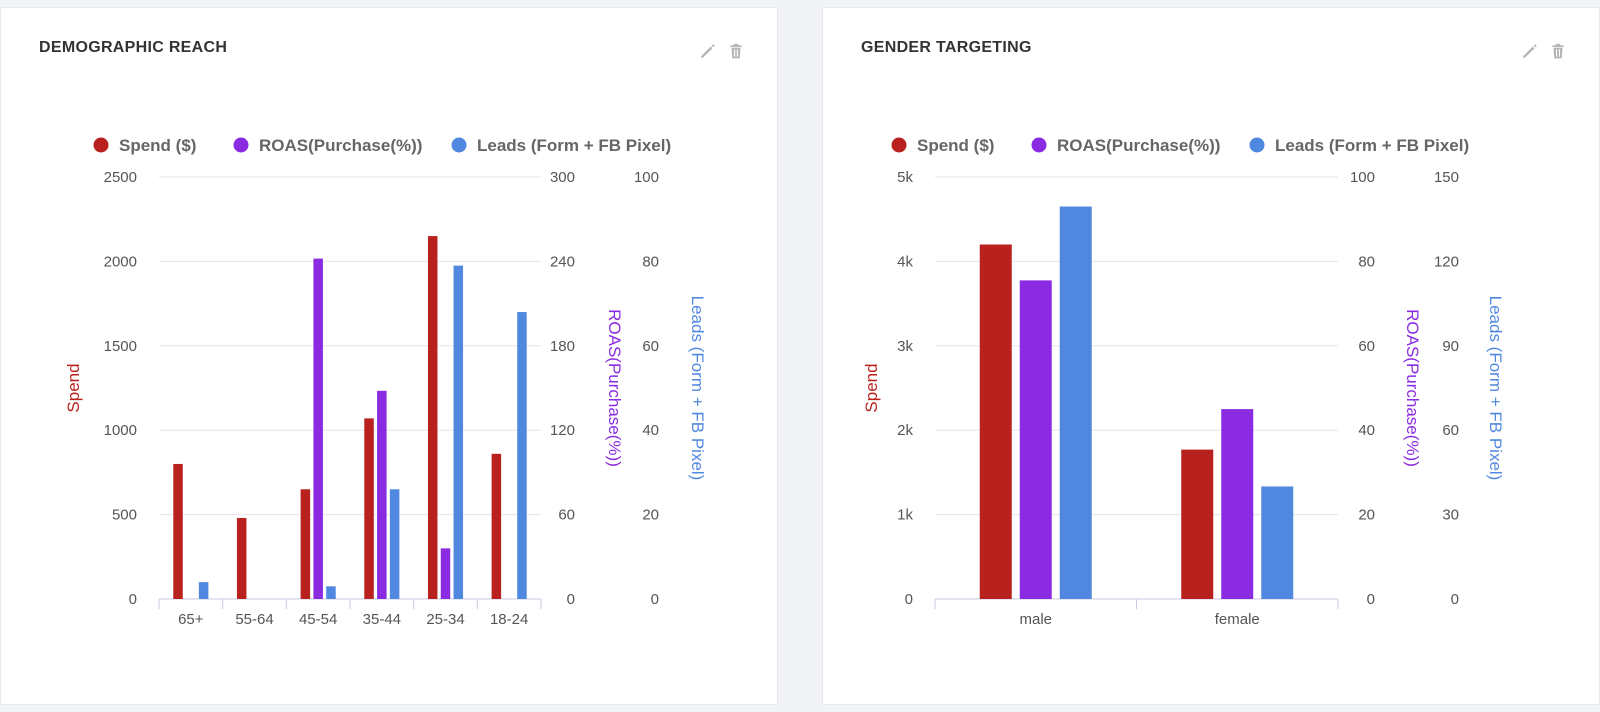 This screenshot has width=1600, height=712. Describe the element at coordinates (1035, 619) in the screenshot. I see `category-label: male` at that location.